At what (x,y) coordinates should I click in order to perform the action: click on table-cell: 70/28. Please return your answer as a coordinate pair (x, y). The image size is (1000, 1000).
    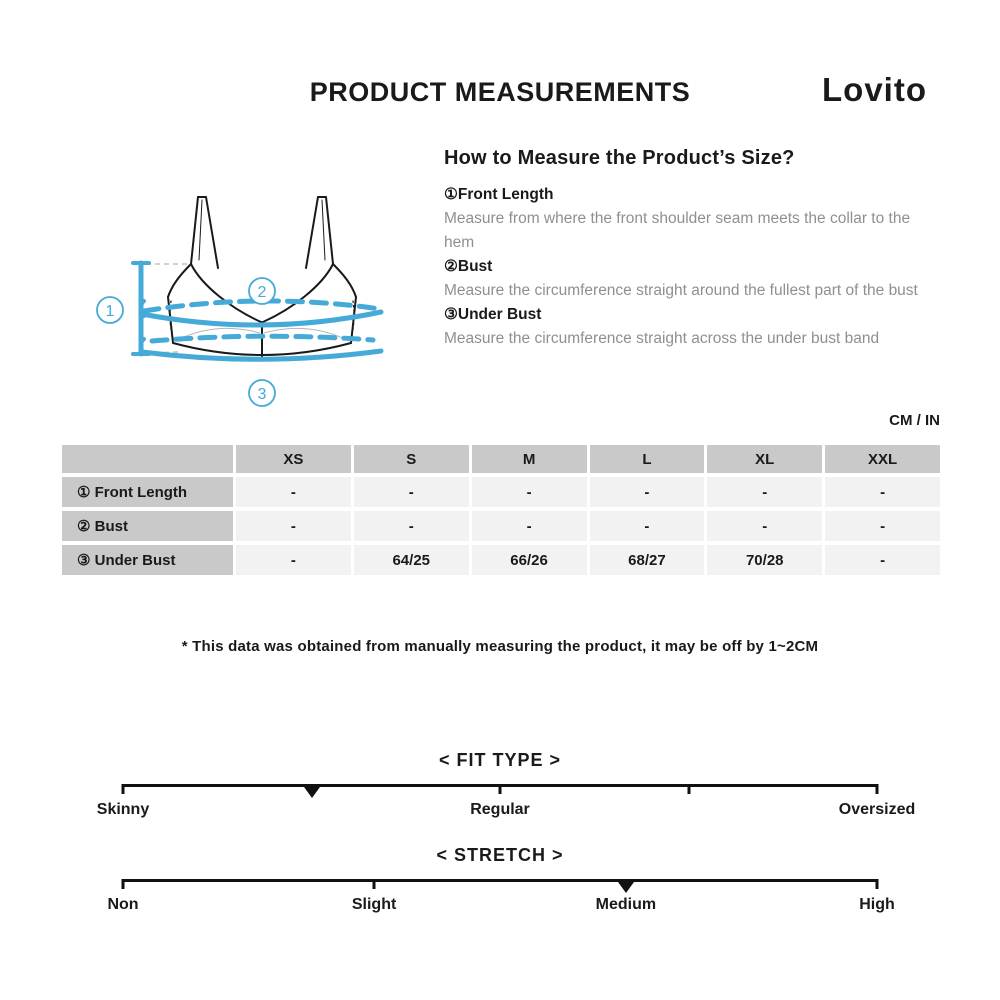
    Looking at the image, I should click on (765, 560).